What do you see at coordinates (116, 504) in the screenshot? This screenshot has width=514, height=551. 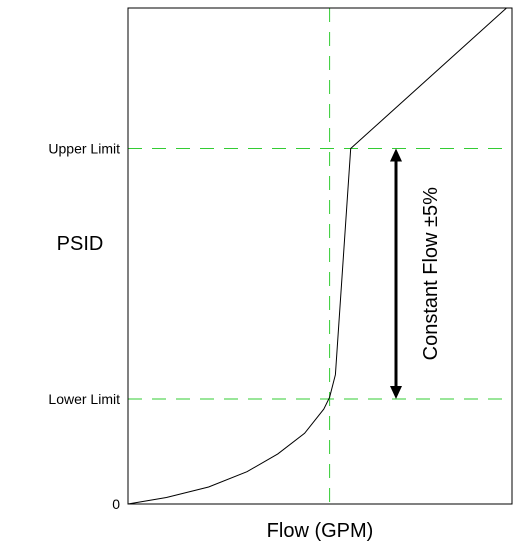 I see `y-tick-label-0: 0` at bounding box center [116, 504].